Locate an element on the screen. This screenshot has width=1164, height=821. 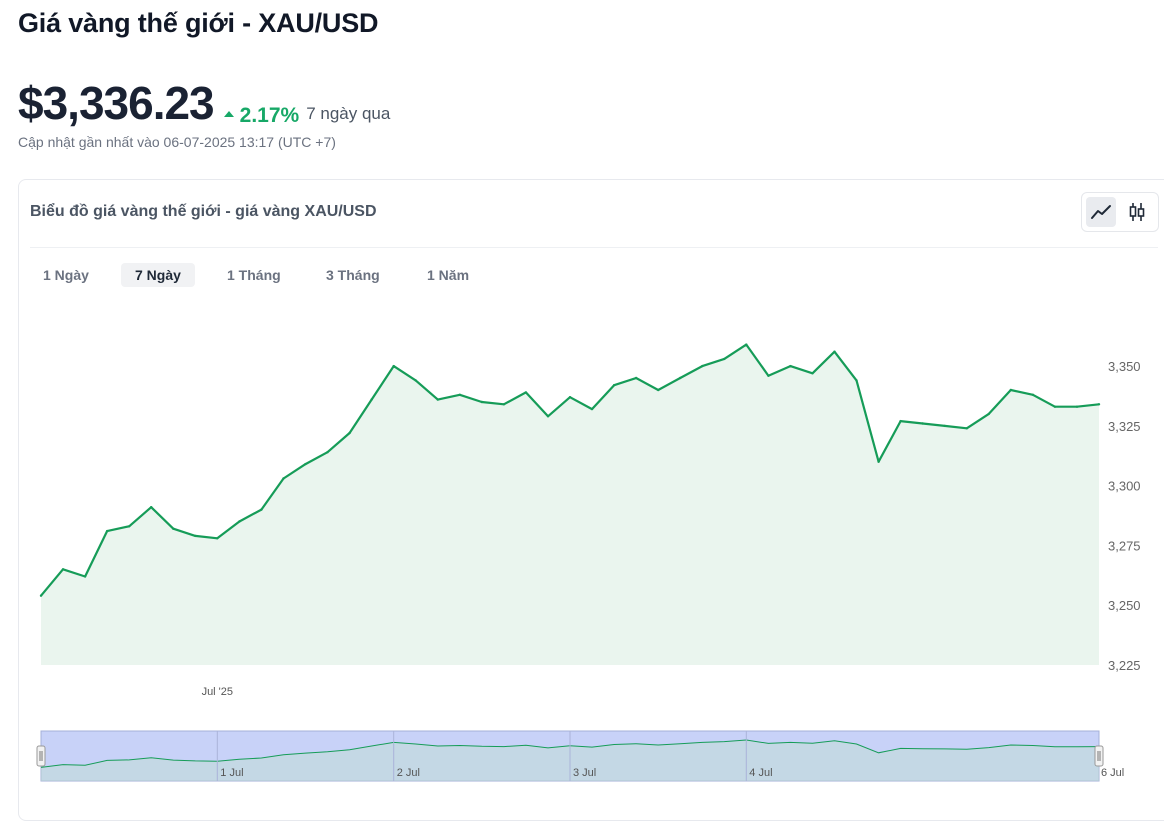
navigator-left-handle is located at coordinates (41, 756).